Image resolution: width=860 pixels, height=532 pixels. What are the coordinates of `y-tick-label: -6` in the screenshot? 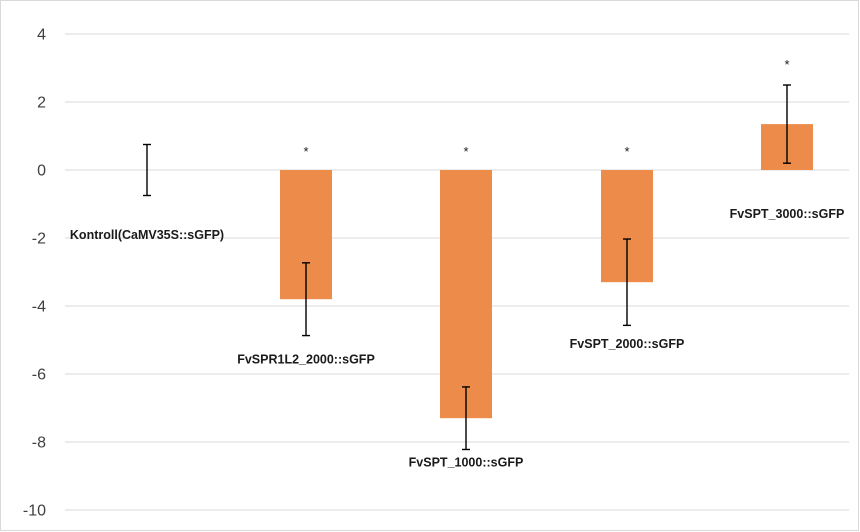 It's located at (39, 375).